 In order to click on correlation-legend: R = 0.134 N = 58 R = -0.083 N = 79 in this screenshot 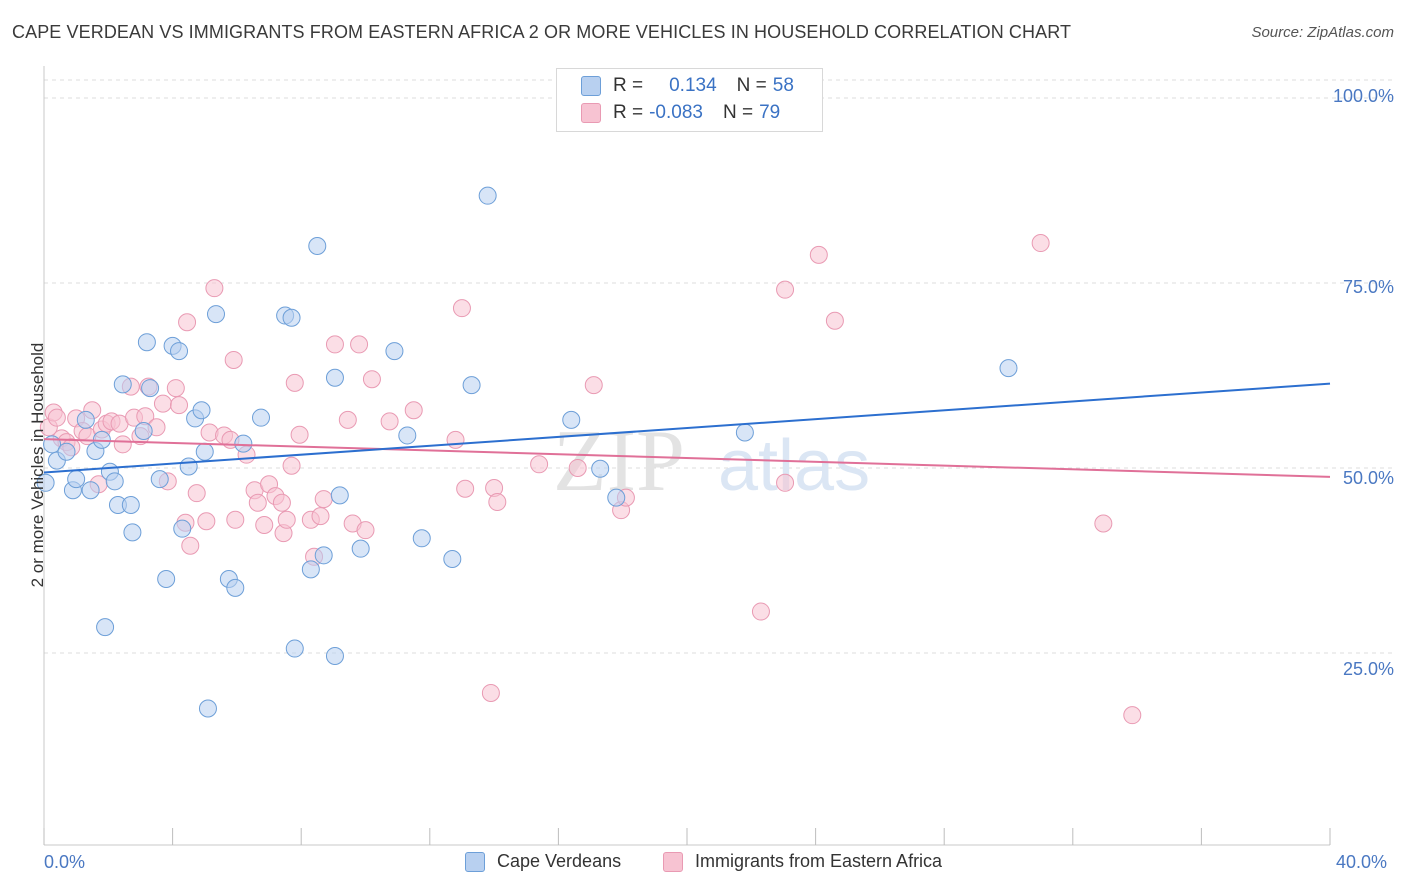, I will do `click(689, 100)`.